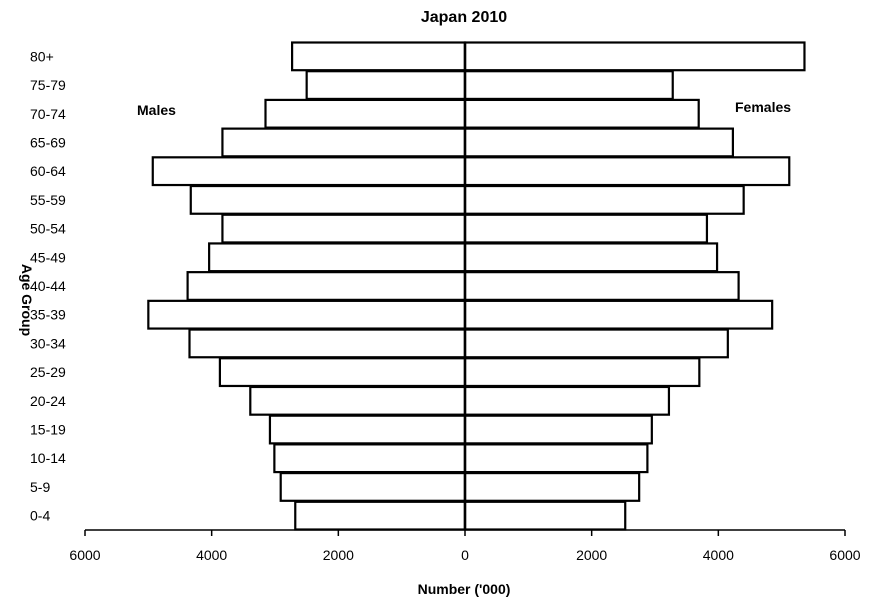 This screenshot has width=884, height=607. What do you see at coordinates (48, 430) in the screenshot?
I see `y-tick-label: 15-19` at bounding box center [48, 430].